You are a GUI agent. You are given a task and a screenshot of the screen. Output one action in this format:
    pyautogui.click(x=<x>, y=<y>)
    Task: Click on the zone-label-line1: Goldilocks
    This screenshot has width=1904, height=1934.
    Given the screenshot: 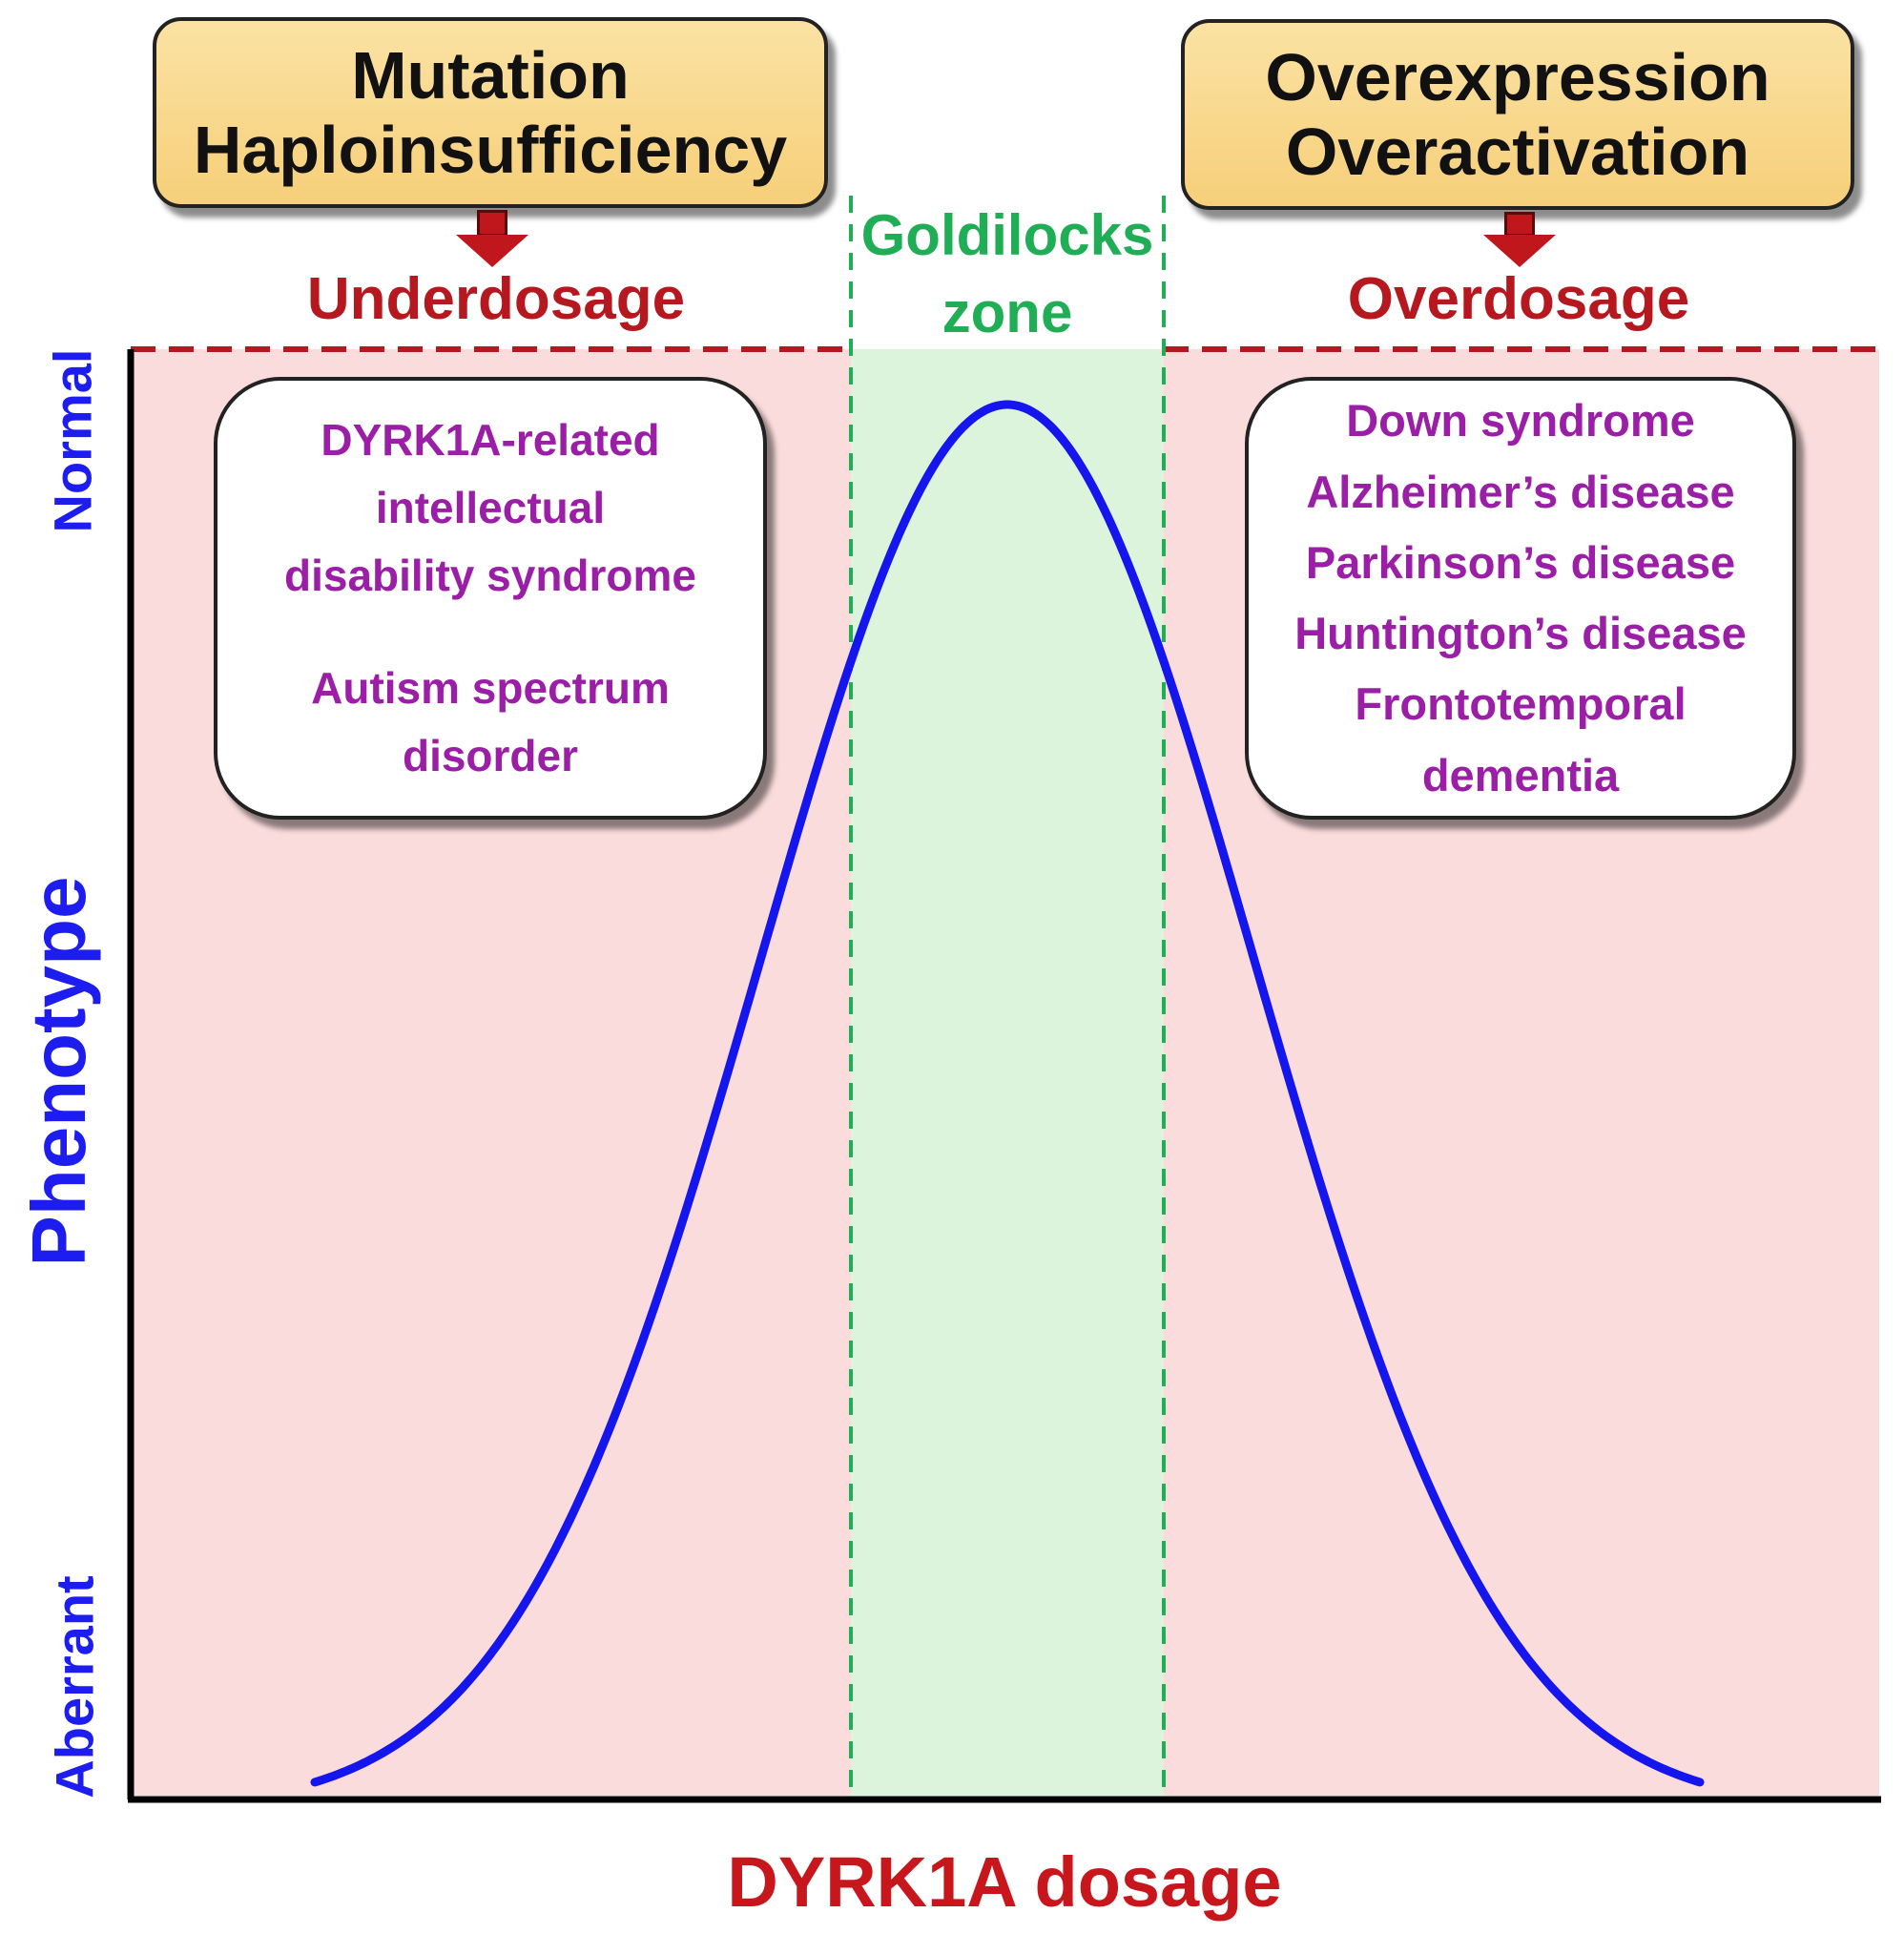 What is the action you would take?
    pyautogui.click(x=1007, y=235)
    